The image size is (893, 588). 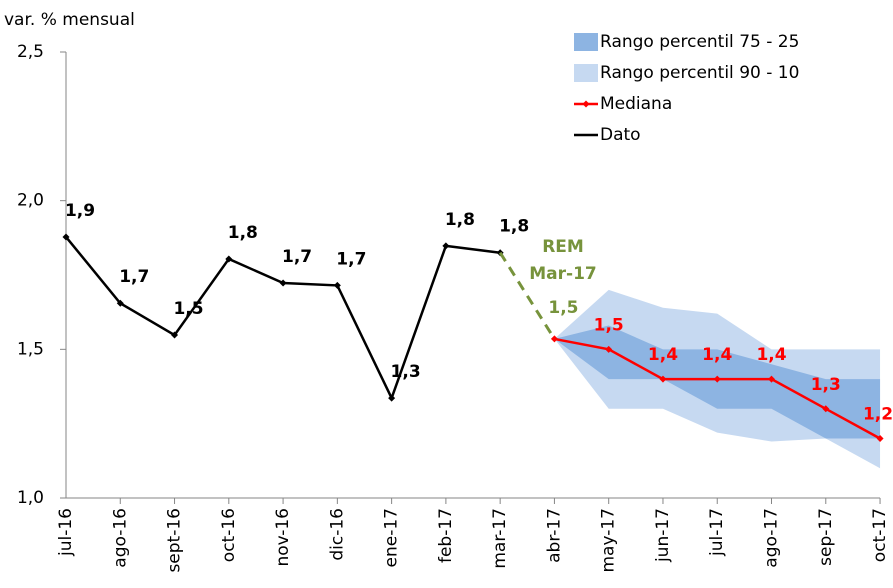 I want to click on x-tick-label: jun-17, so click(x=663, y=535).